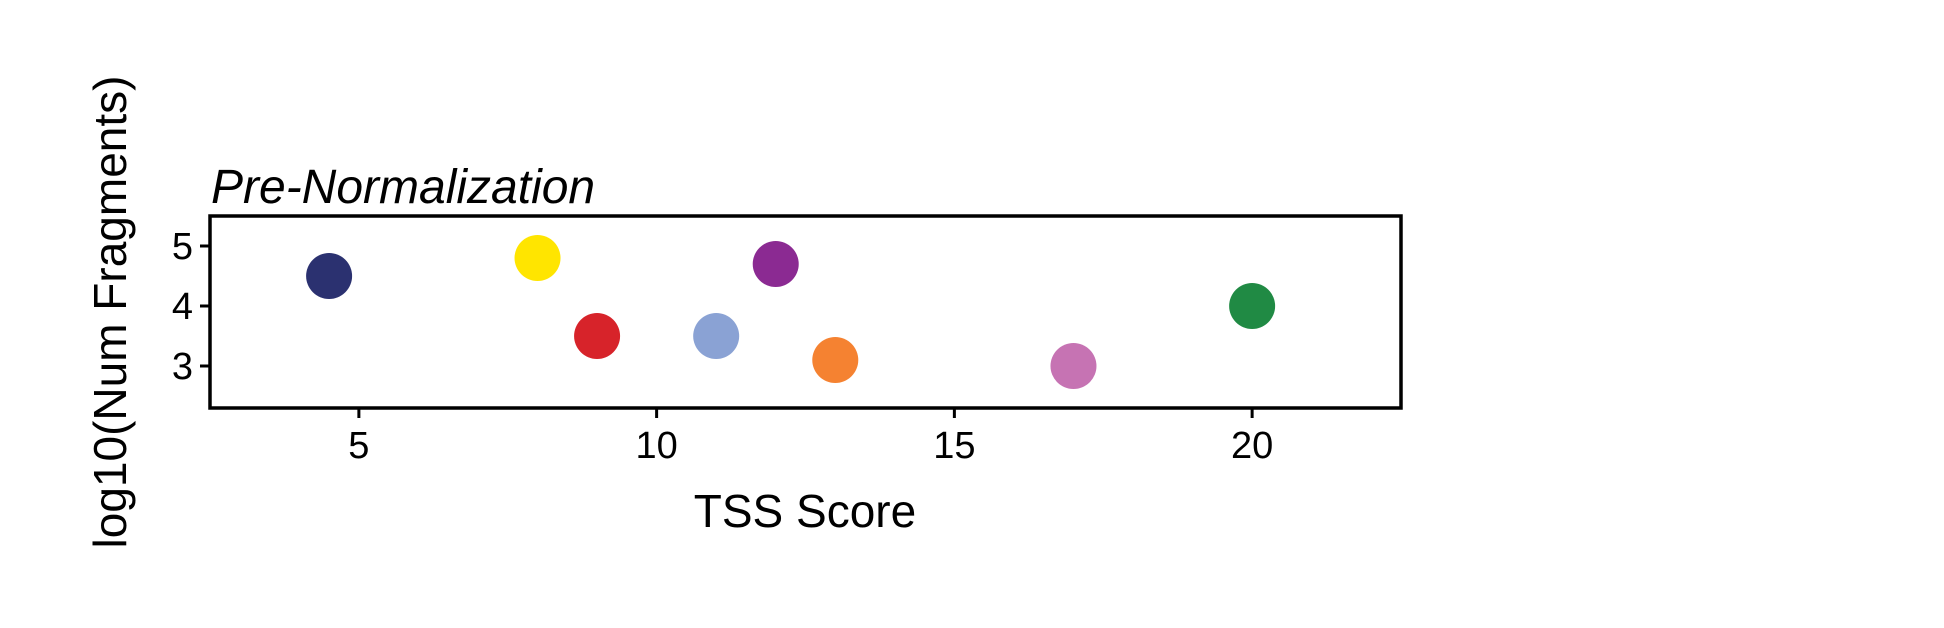 The image size is (1944, 628). Describe the element at coordinates (1252, 446) in the screenshot. I see `x-tick-label: 20` at that location.